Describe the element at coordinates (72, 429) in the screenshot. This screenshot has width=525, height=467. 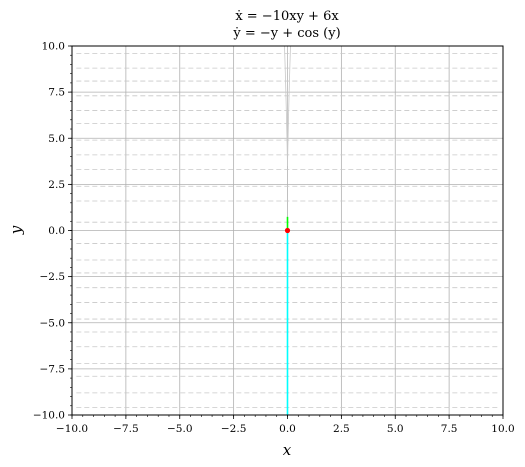
I see `x-tick-label-0: −10.0` at that location.